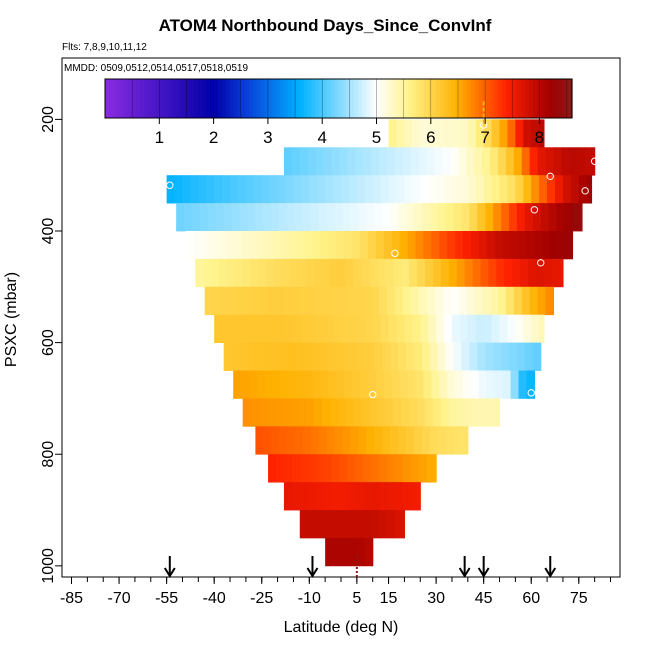 Image resolution: width=650 pixels, height=650 pixels. I want to click on flight-arrow-head, so click(464, 572).